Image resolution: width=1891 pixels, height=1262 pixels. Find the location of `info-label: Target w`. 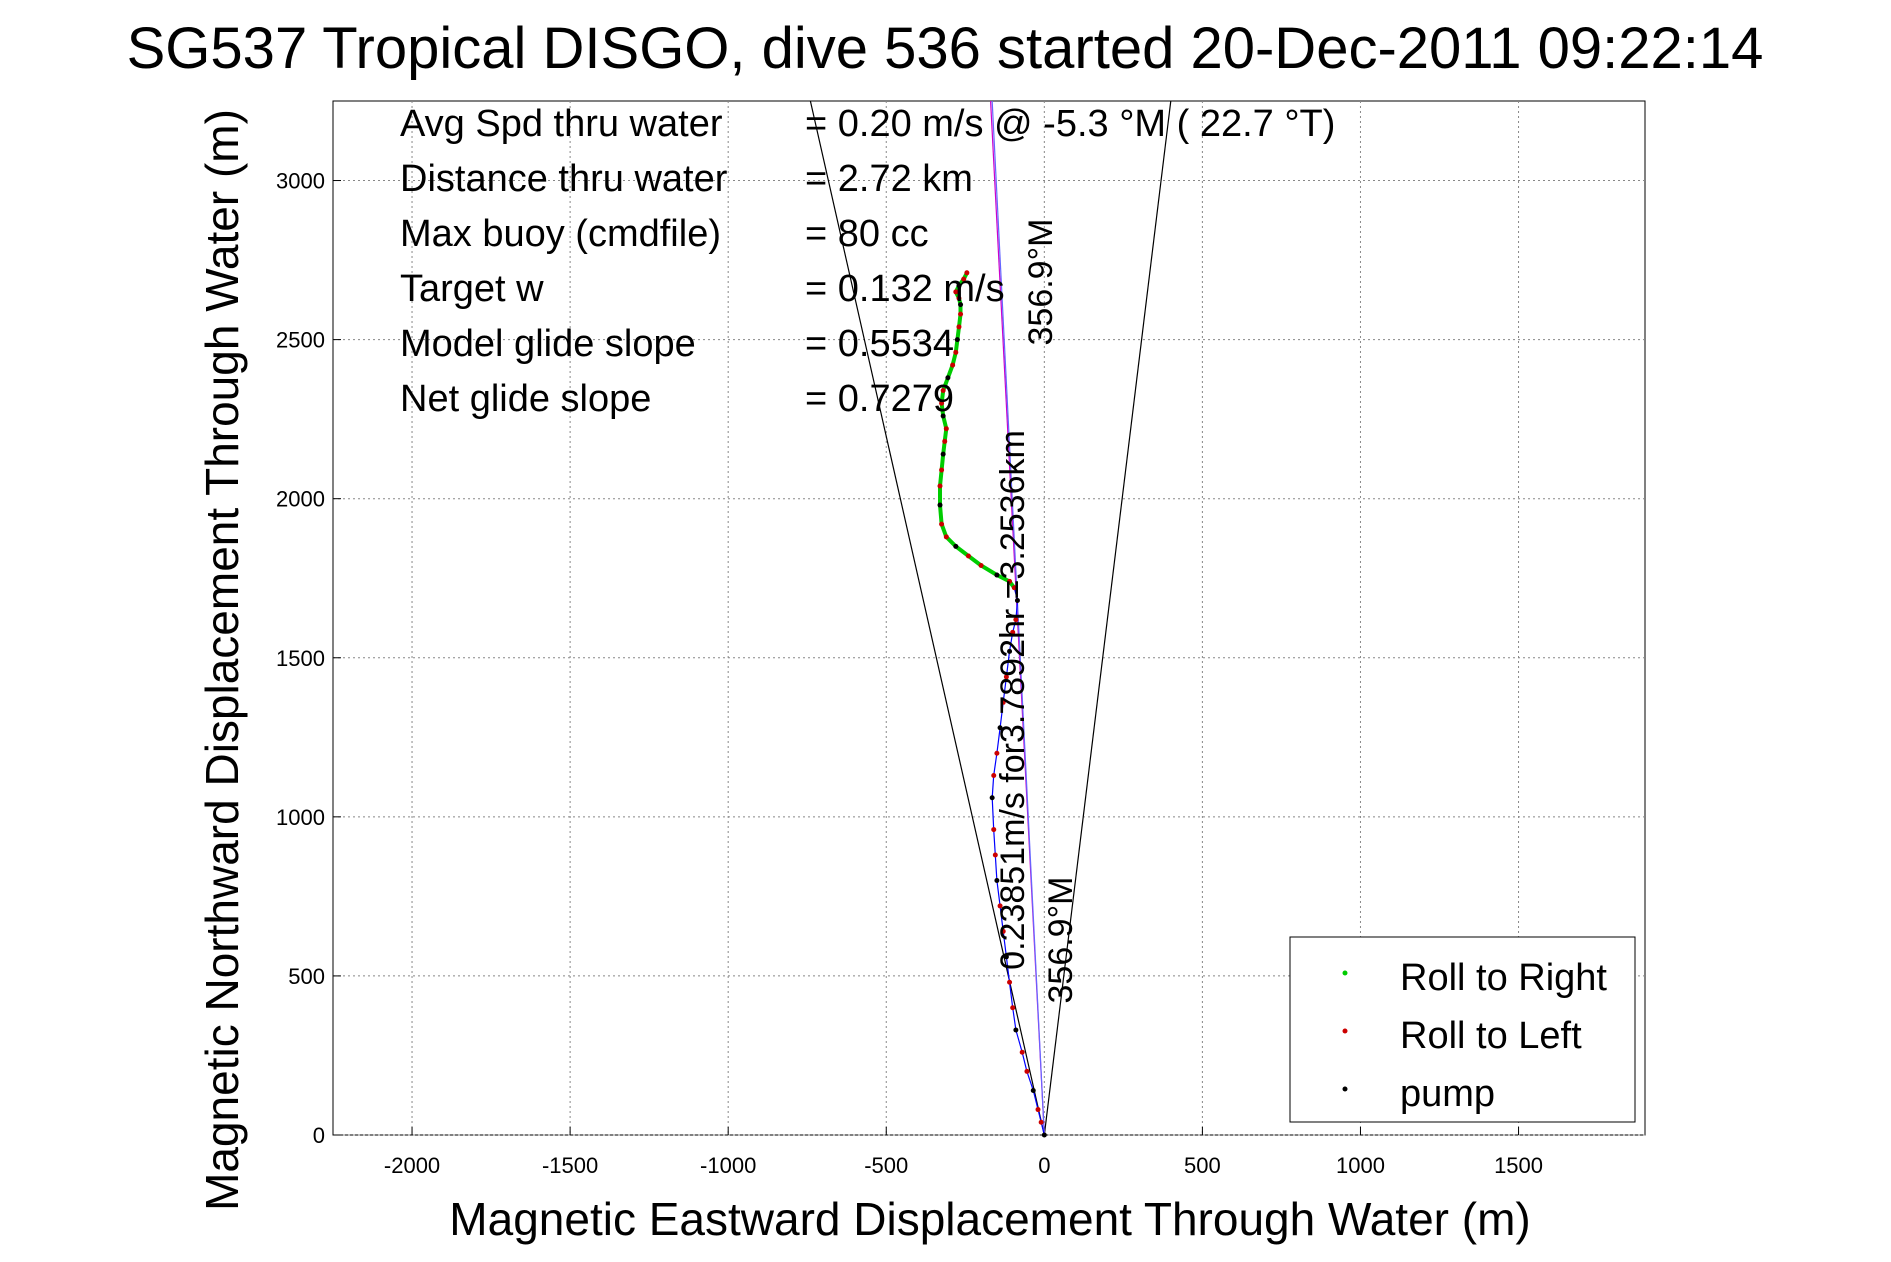

info-label: Target w is located at coordinates (472, 289).